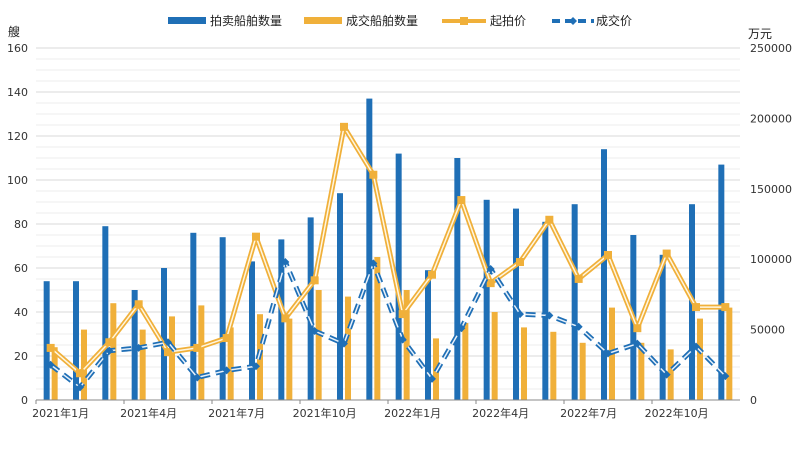  Describe the element at coordinates (236, 413) in the screenshot. I see `x-tick-label: 2021年7月` at that location.